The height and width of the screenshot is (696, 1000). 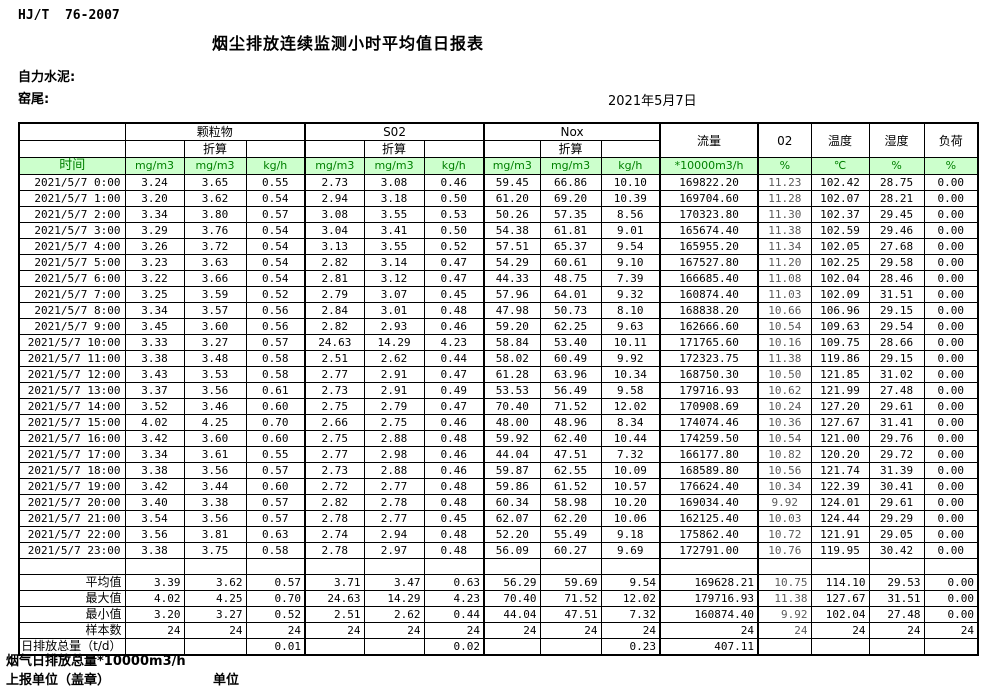 What do you see at coordinates (840, 502) in the screenshot?
I see `value-cell: 124.01` at bounding box center [840, 502].